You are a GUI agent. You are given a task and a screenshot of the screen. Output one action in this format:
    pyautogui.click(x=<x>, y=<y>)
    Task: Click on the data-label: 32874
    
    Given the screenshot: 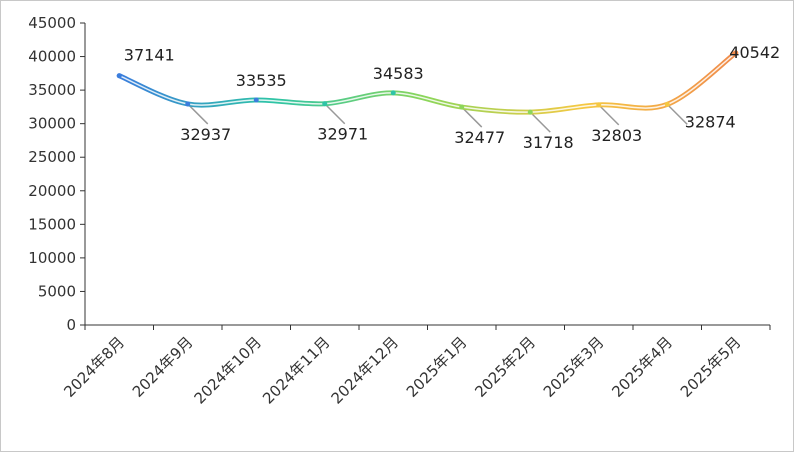 What is the action you would take?
    pyautogui.click(x=710, y=121)
    